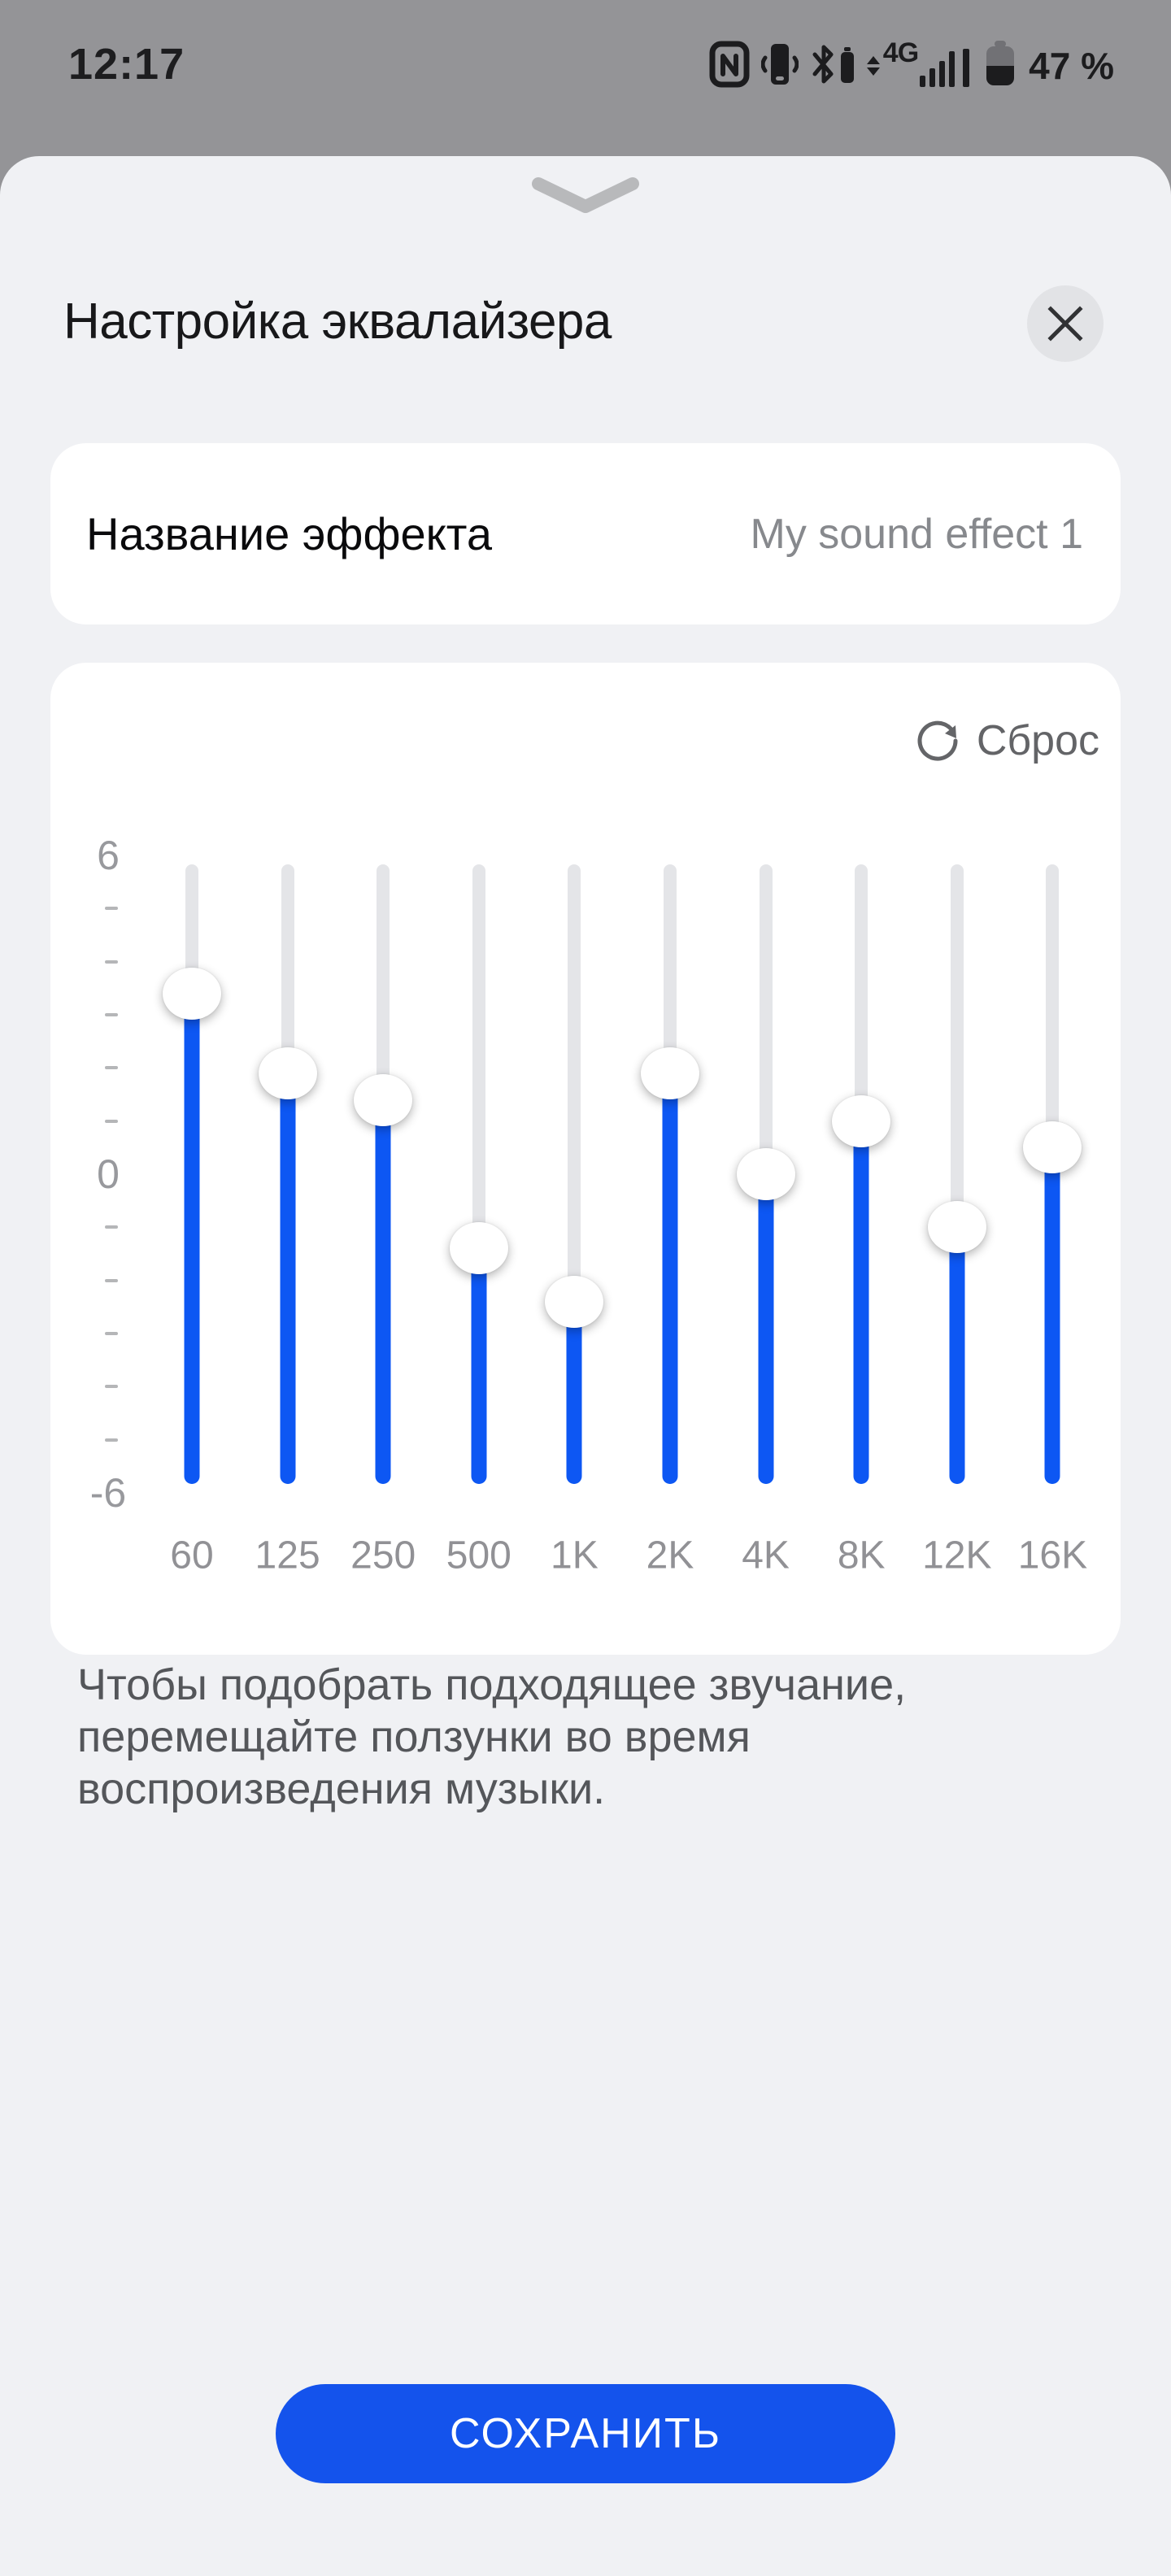 The image size is (1171, 2576). I want to click on nfc-icon, so click(730, 67).